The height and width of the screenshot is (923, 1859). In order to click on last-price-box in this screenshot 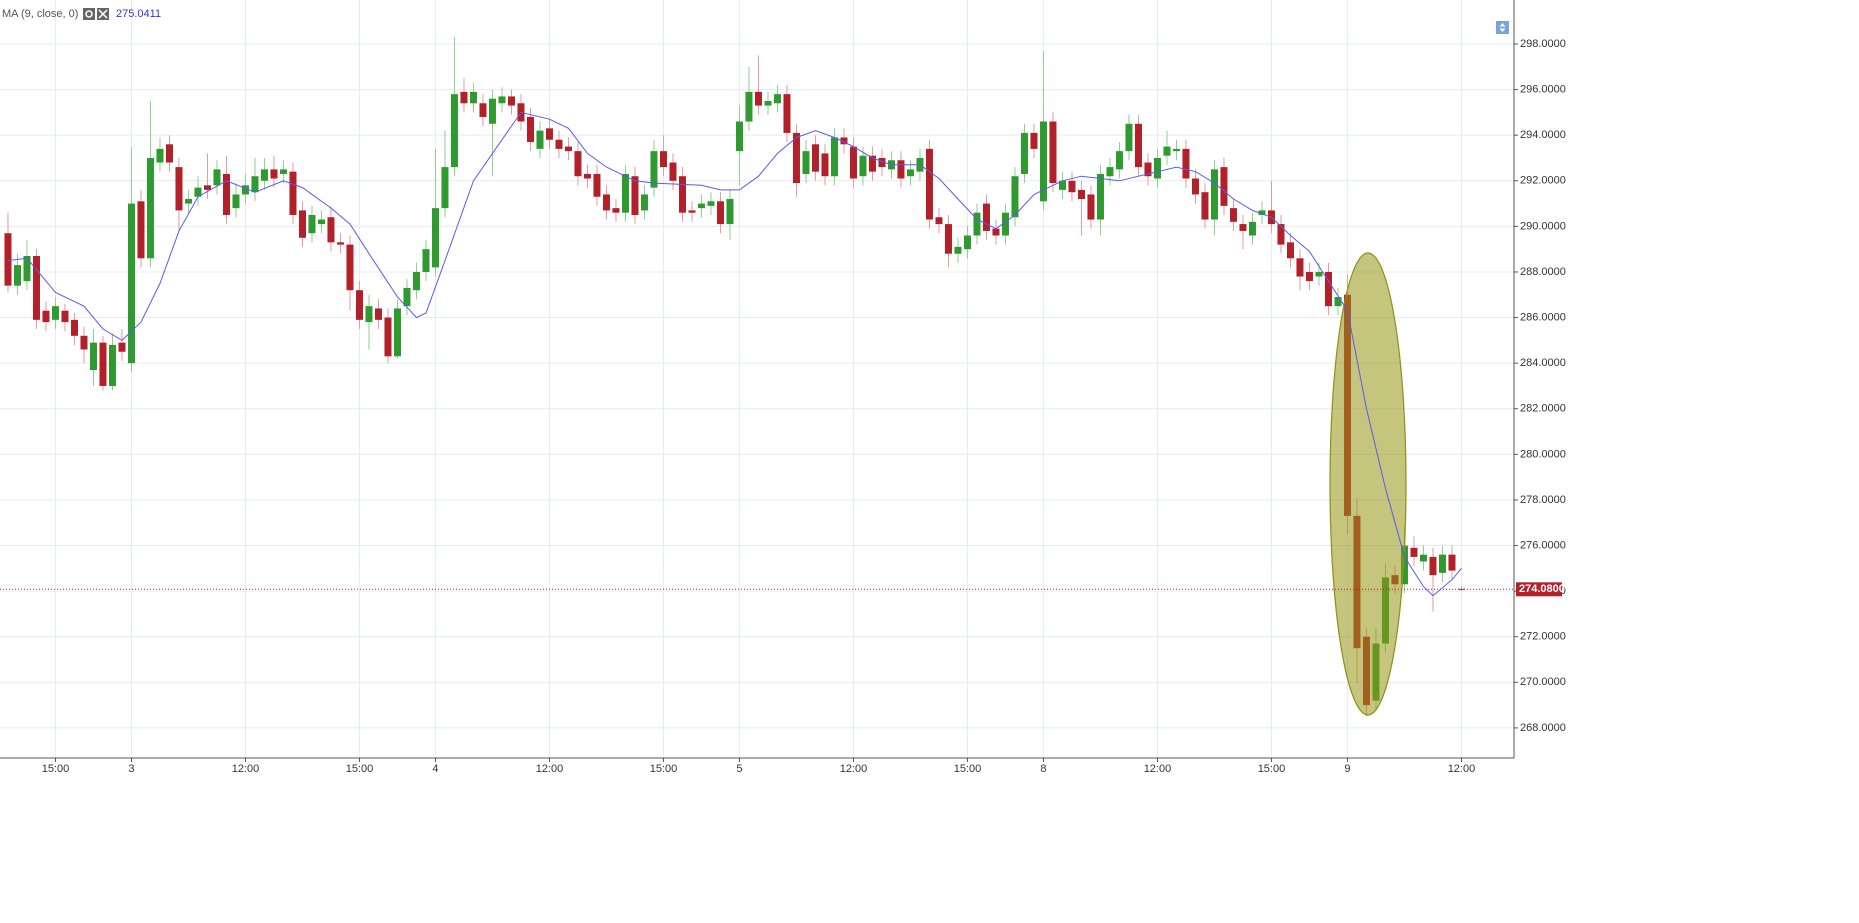, I will do `click(1539, 589)`.